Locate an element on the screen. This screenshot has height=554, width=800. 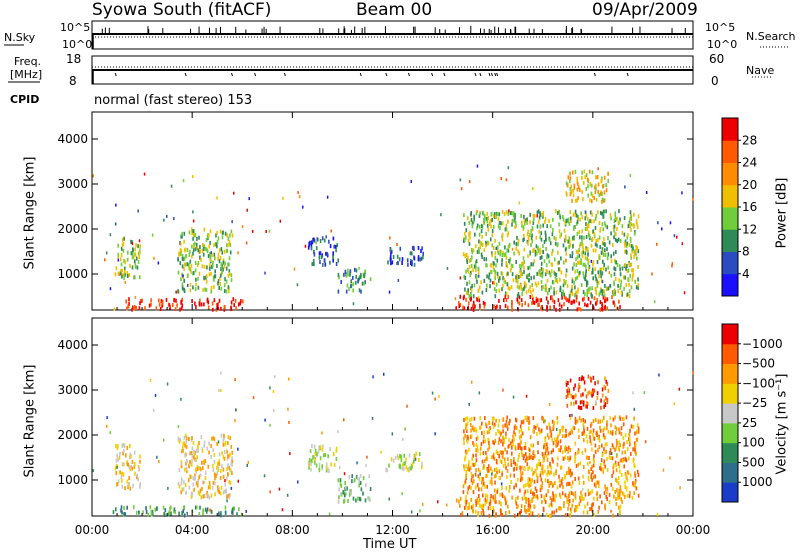
velocity-ytick-label: 3000 is located at coordinates (72, 390).